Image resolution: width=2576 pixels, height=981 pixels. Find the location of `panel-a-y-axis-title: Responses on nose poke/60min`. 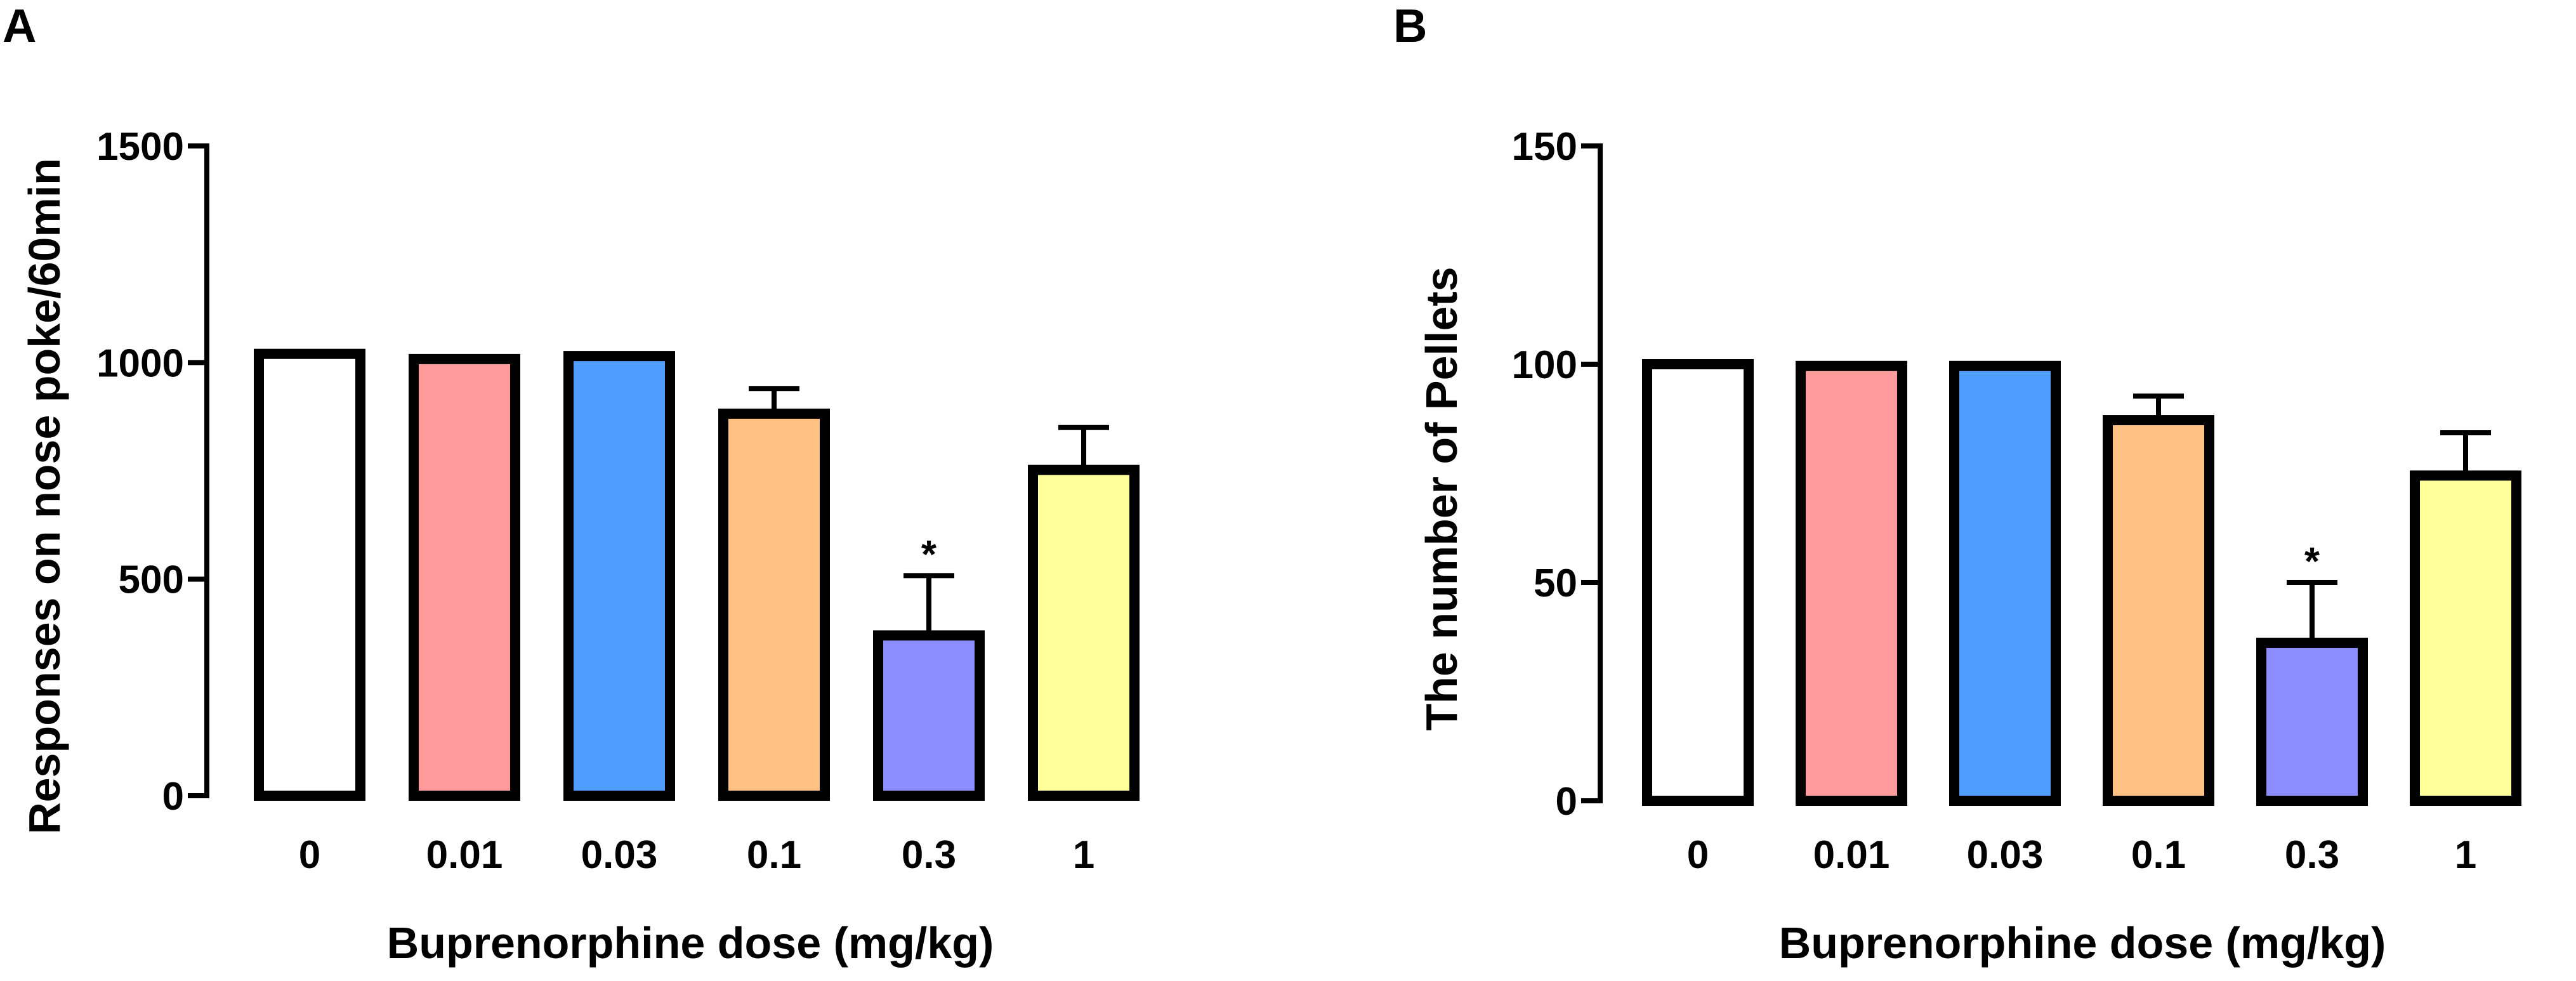

panel-a-y-axis-title: Responses on nose poke/60min is located at coordinates (44, 496).